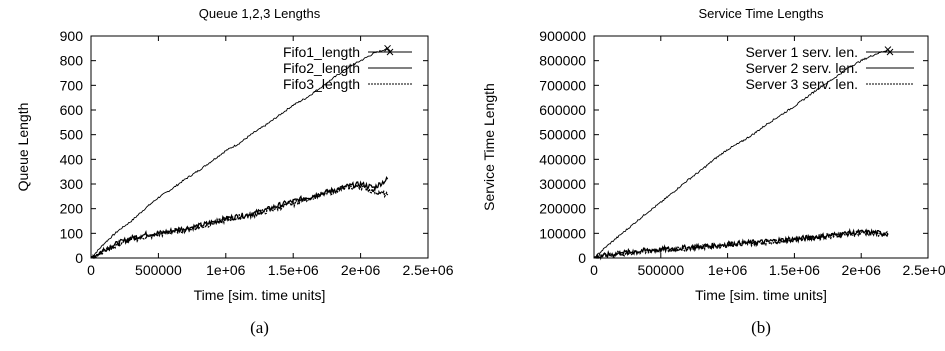 The image size is (945, 351). I want to click on legend-label-2: Server 2 serv. len., so click(801, 68).